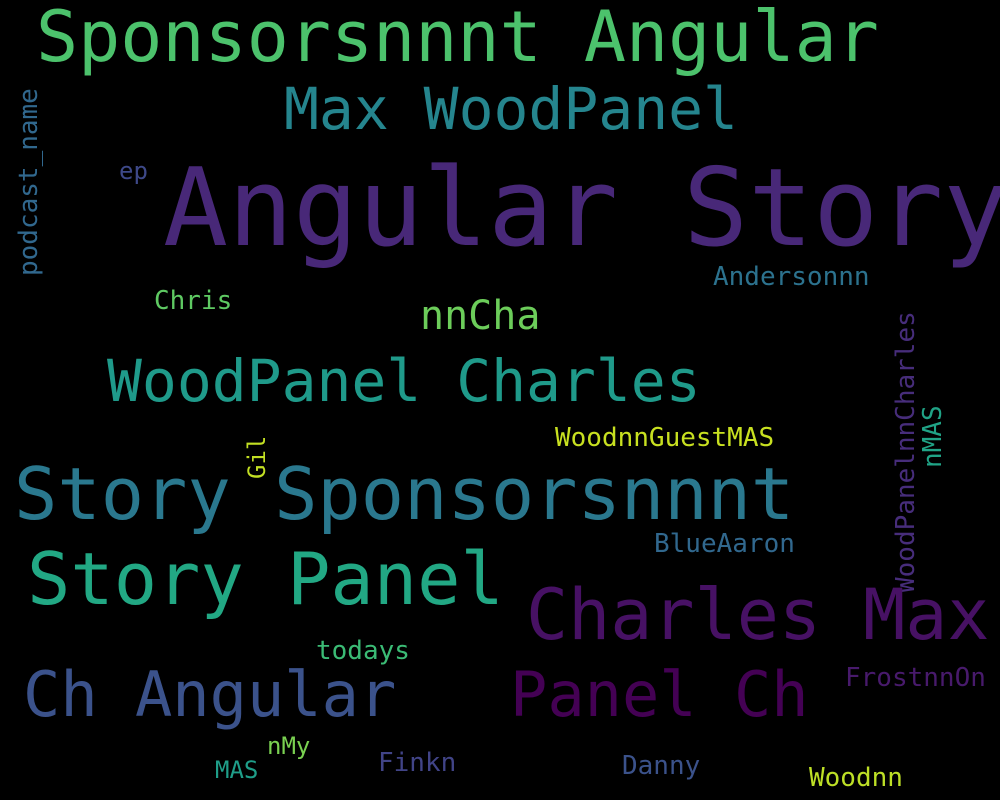  I want to click on word-story-sponsorsnnnt: Story Sponsorsnnnt, so click(404, 494).